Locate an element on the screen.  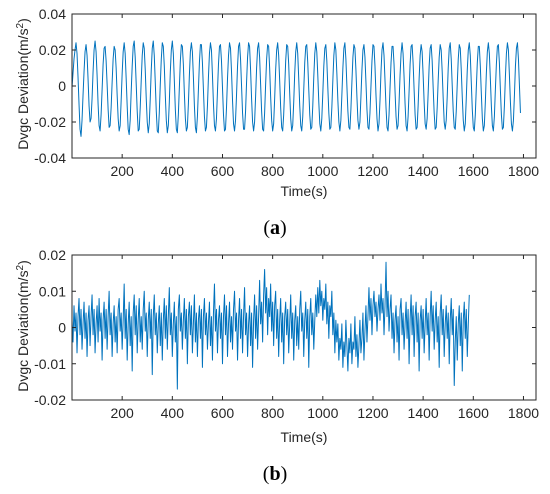
panel-a-ytick-label: -0.04 is located at coordinates (50, 158).